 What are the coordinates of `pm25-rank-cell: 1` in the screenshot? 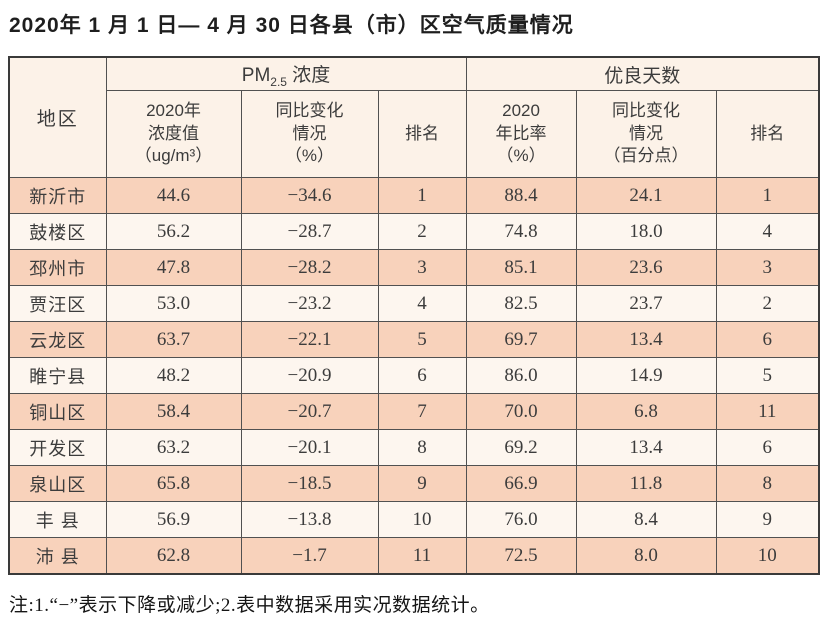 It's located at (422, 195).